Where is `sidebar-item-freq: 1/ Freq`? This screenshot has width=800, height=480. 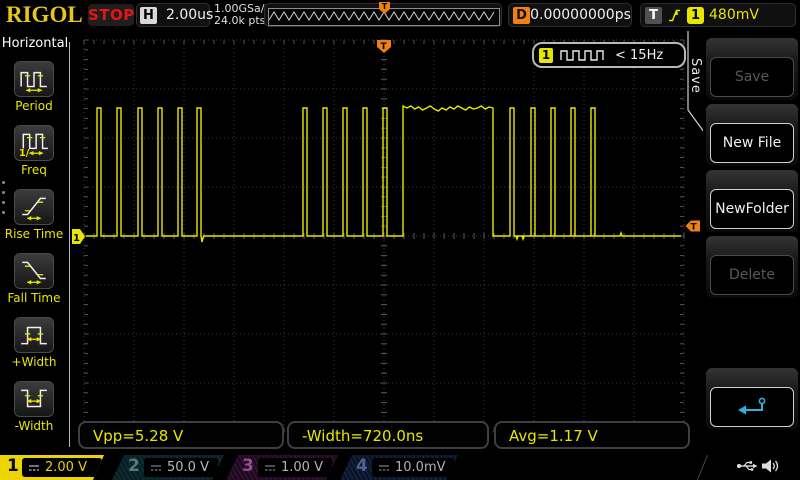 sidebar-item-freq: 1/ Freq is located at coordinates (34, 151).